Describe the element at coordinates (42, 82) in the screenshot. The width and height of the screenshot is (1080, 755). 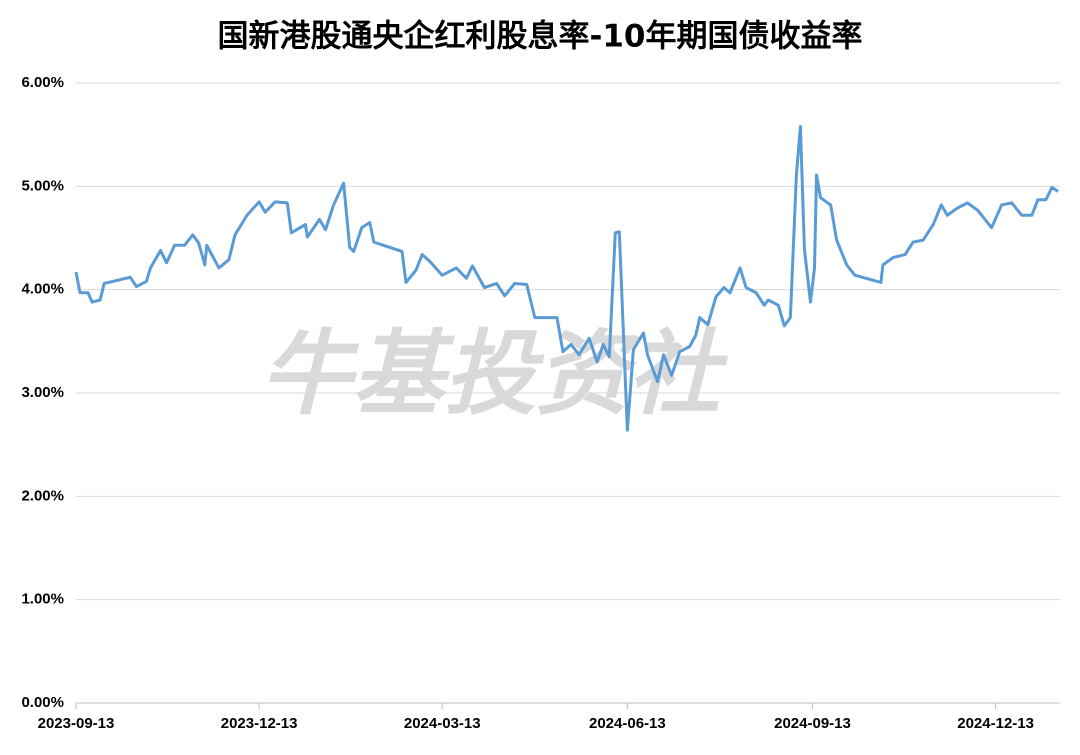
I see `y-tick-label: 6.00%` at that location.